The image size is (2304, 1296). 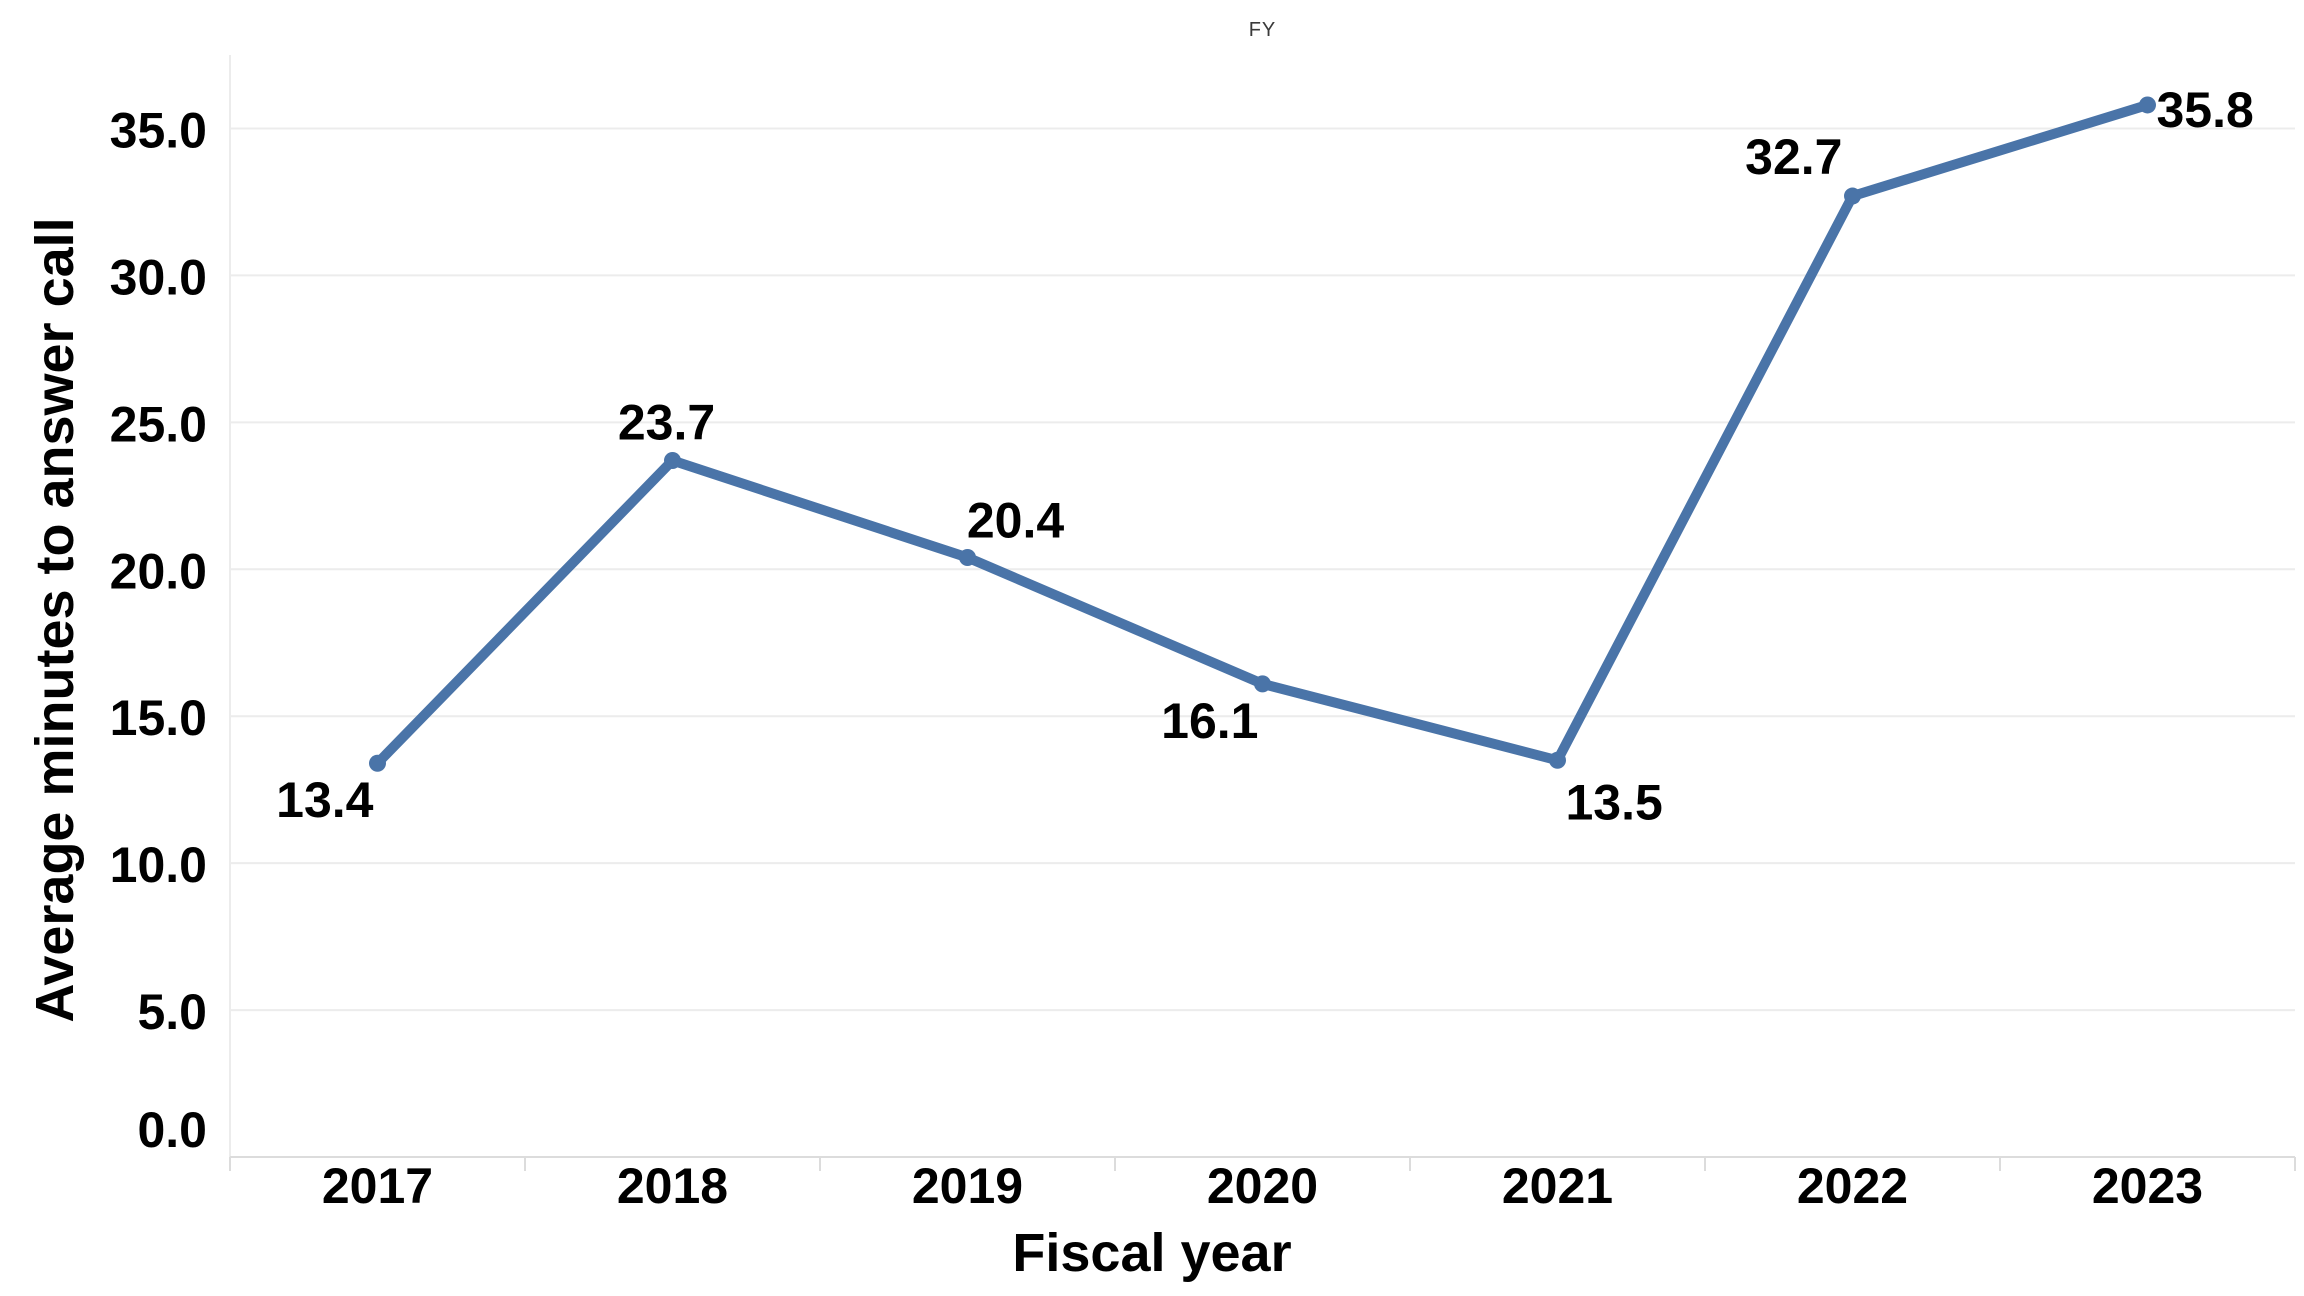 I want to click on data-point-label: 32.7, so click(x=1793, y=157).